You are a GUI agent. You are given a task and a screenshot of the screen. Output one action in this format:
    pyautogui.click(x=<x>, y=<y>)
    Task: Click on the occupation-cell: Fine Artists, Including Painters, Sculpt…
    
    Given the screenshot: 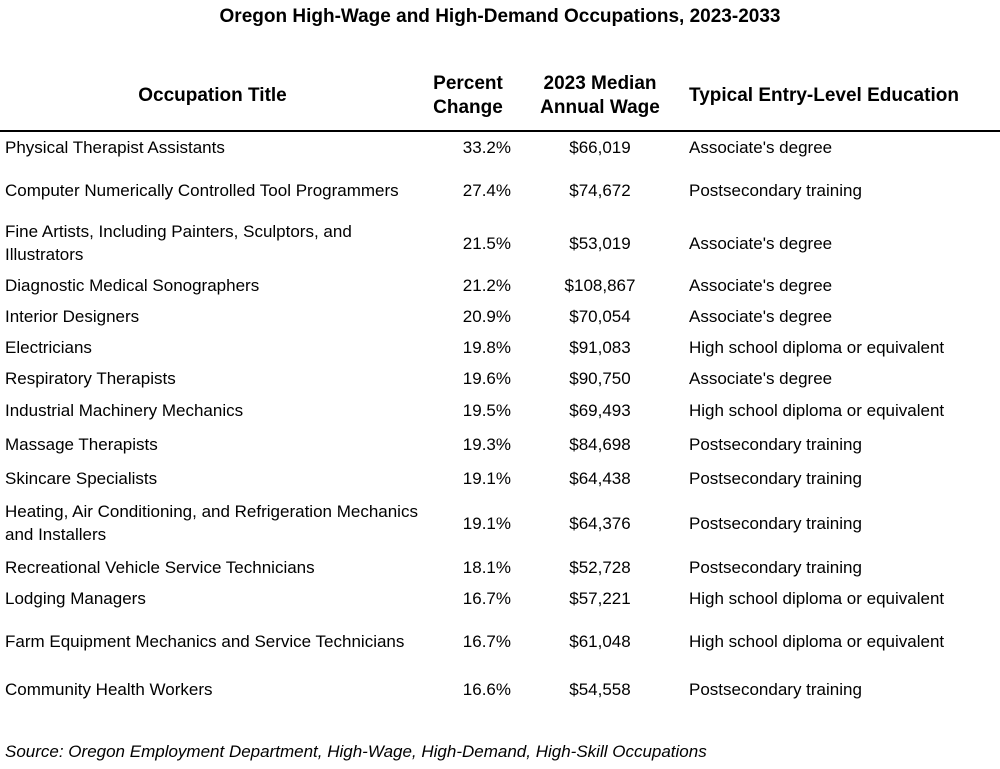 What is the action you would take?
    pyautogui.click(x=178, y=243)
    